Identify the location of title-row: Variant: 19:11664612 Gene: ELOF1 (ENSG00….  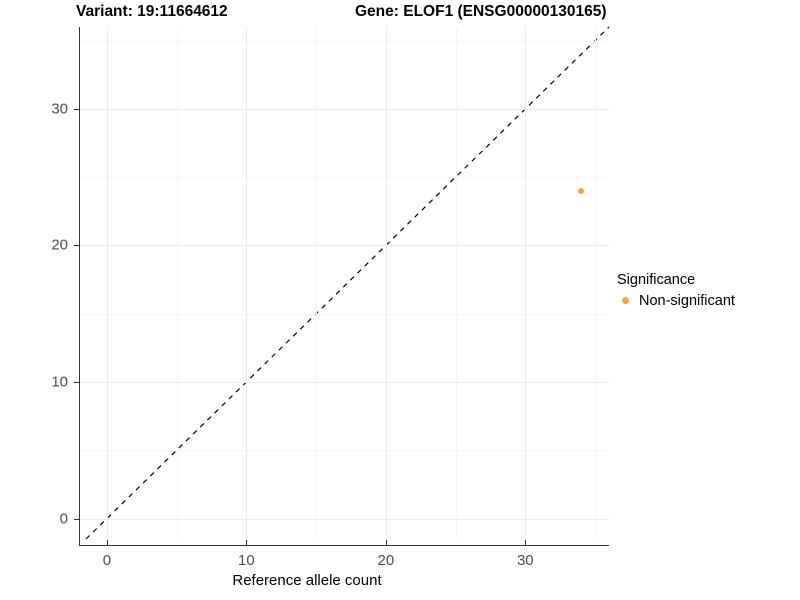
(310, 13).